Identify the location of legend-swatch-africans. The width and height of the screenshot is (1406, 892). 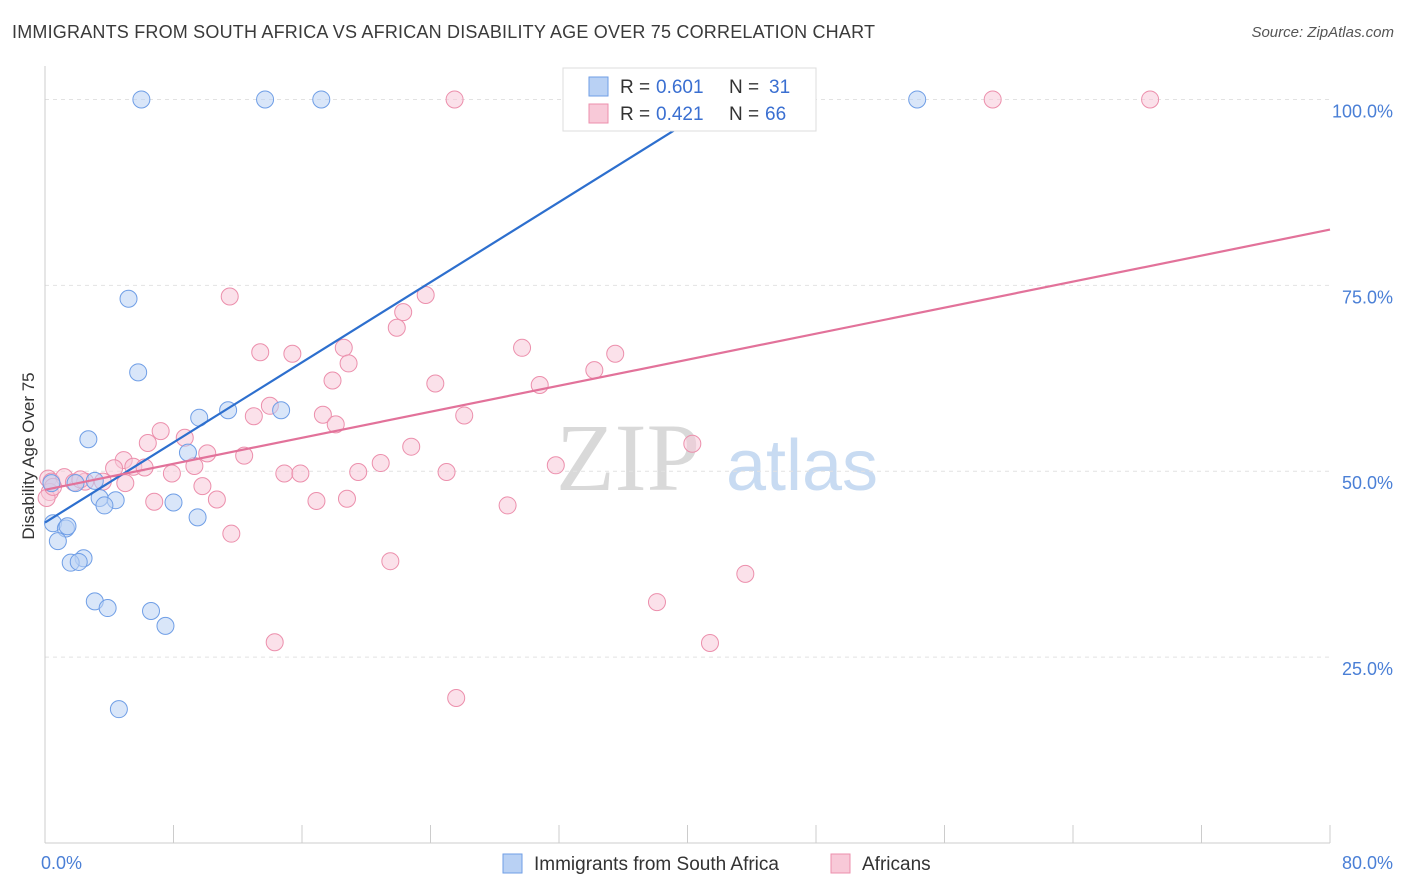
(598, 113).